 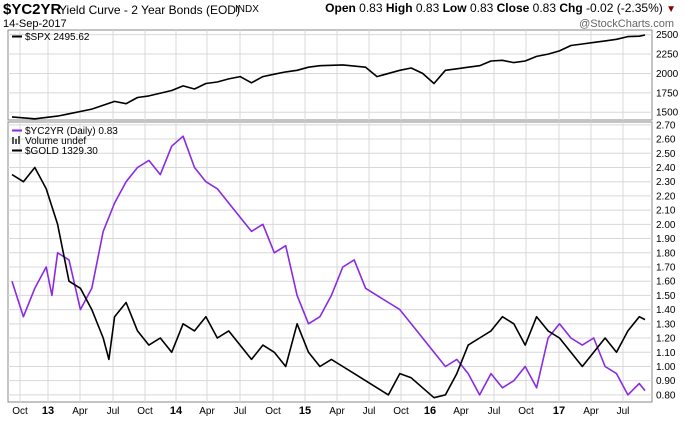 What do you see at coordinates (666, 253) in the screenshot?
I see `y-tick-label: 1.80` at bounding box center [666, 253].